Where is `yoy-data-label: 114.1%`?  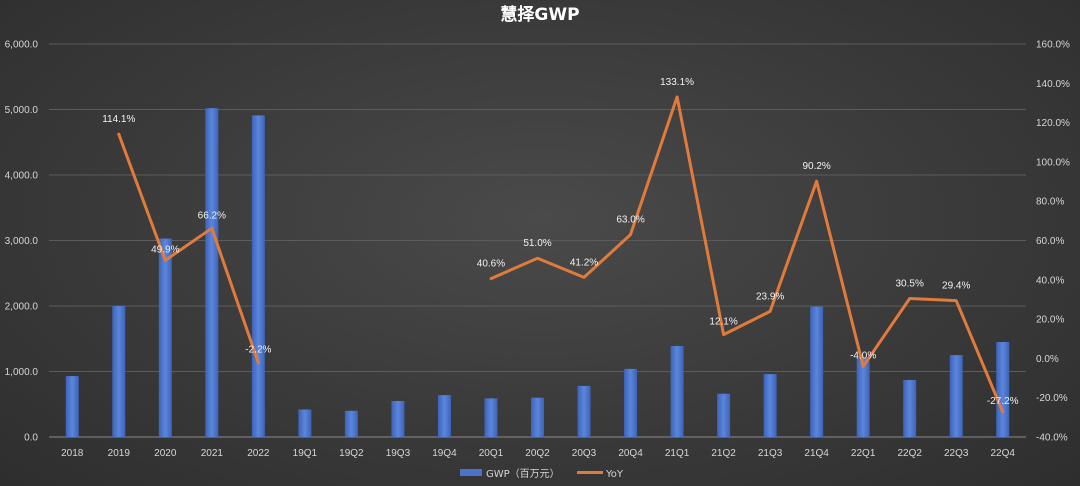 yoy-data-label: 114.1% is located at coordinates (118, 119).